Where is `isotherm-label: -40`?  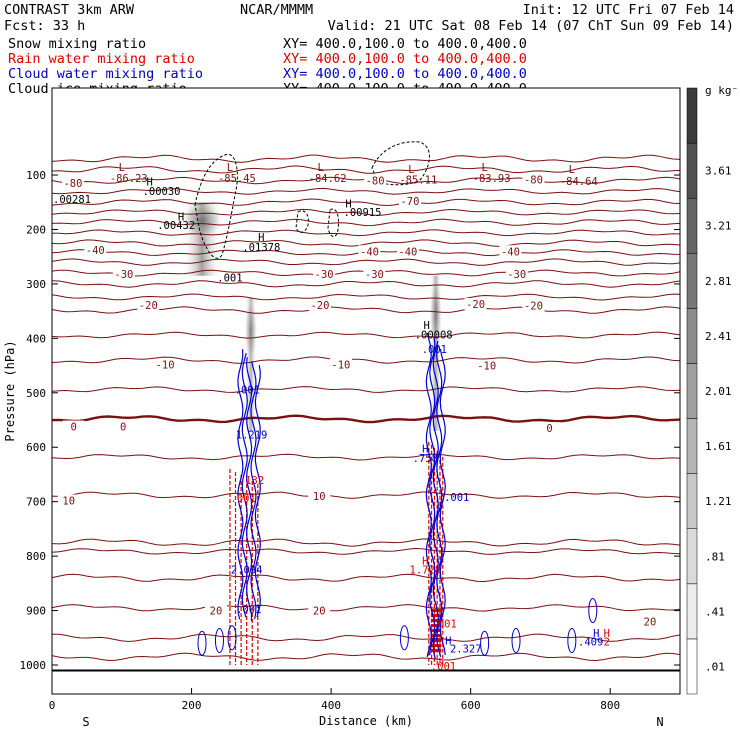
isotherm-label: -40 is located at coordinates (510, 252).